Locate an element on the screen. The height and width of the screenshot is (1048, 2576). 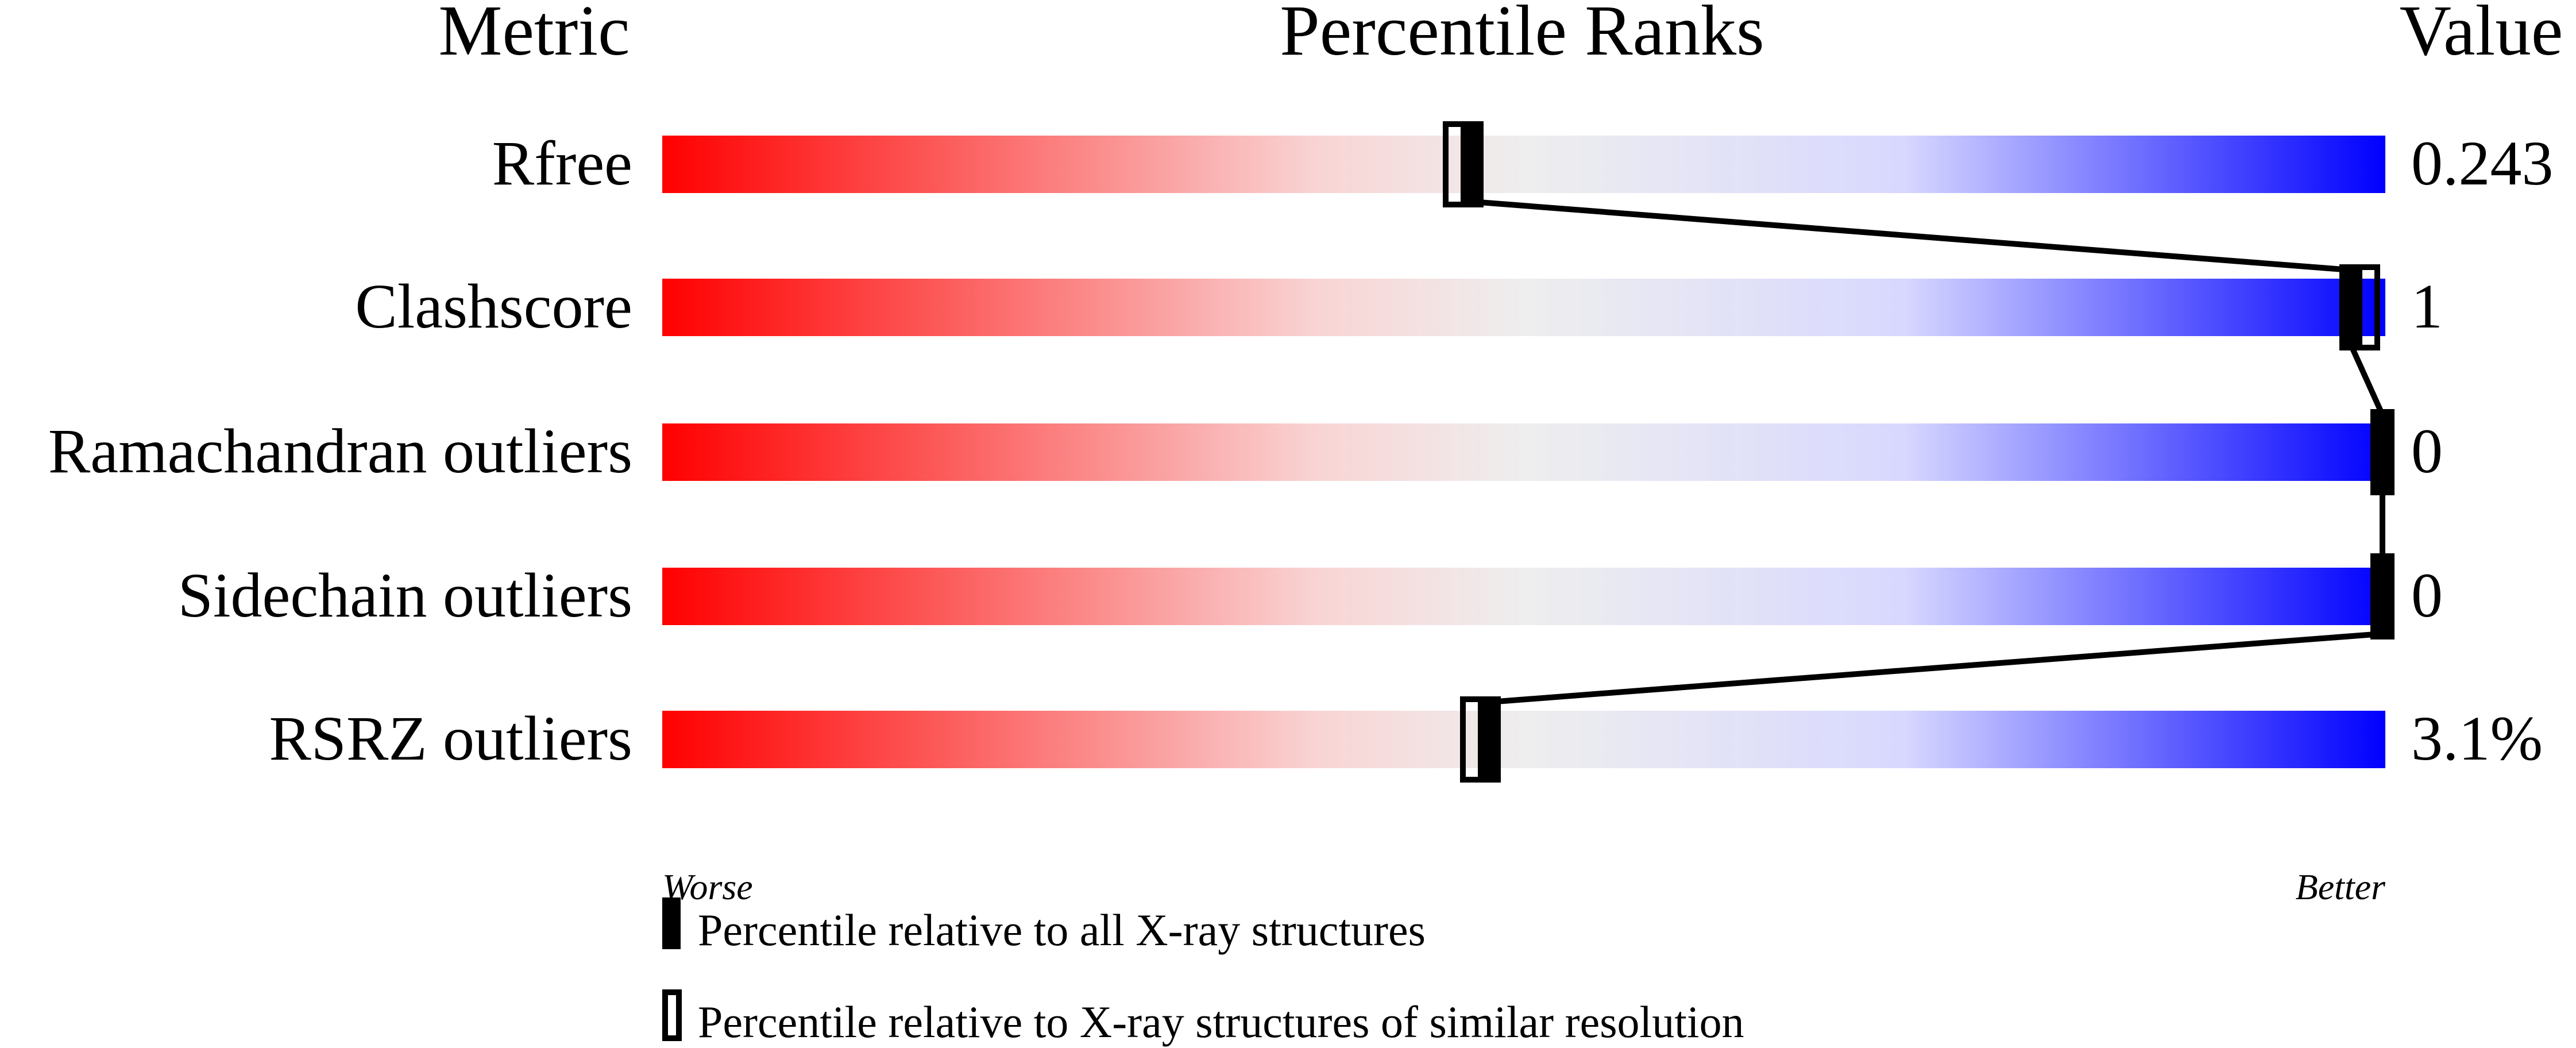
metric-label: Sidechain outliers is located at coordinates (405, 595).